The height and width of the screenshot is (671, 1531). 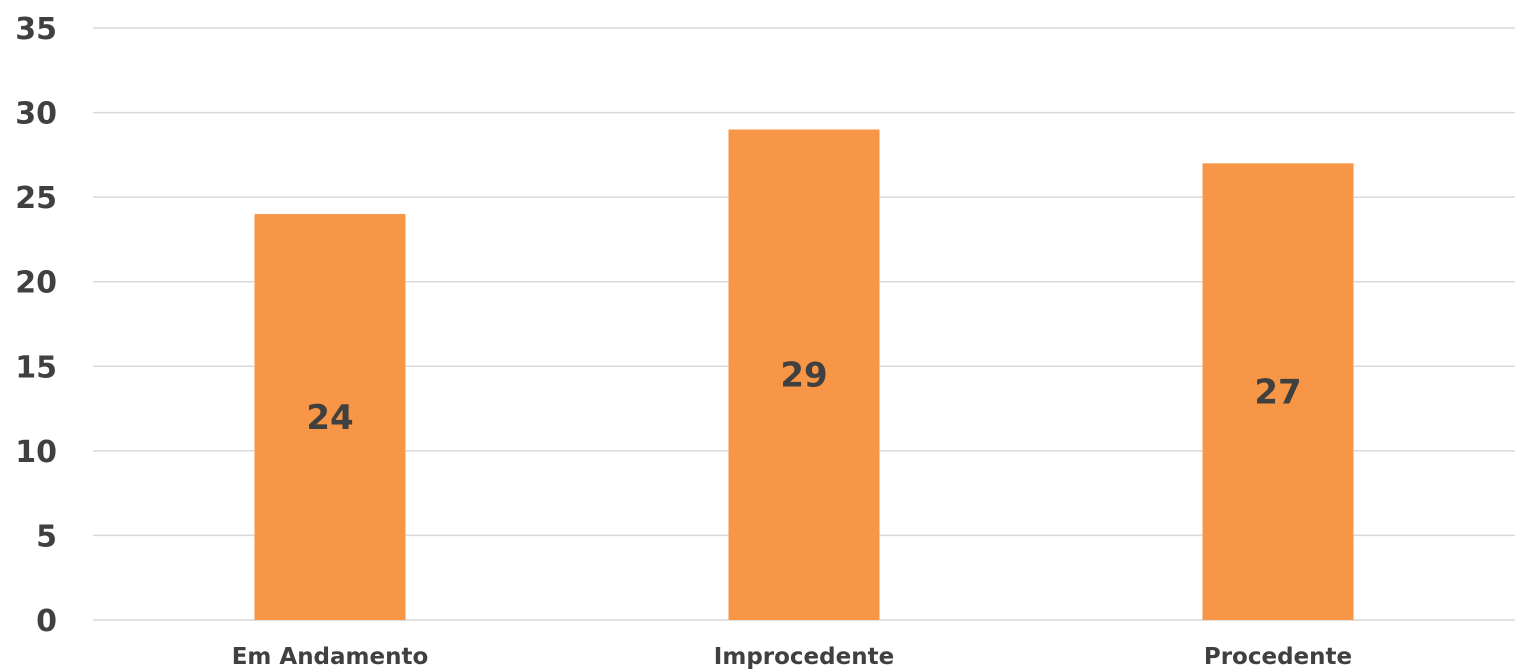 I want to click on data-label-improcedente: 29, so click(x=803, y=376).